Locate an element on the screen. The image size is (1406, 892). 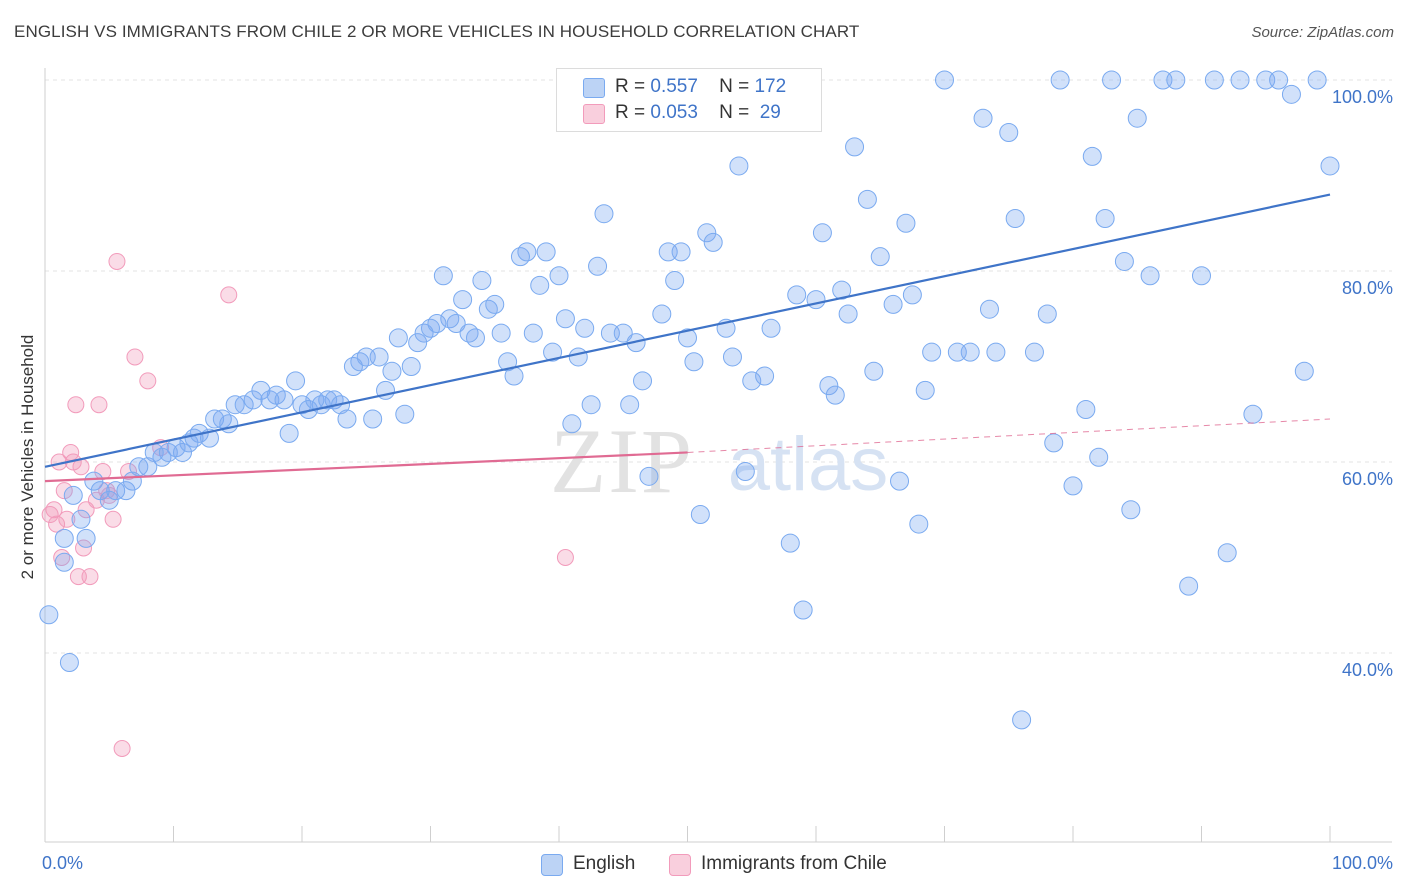
y-tick-label: 40.0% is located at coordinates (1367, 670).